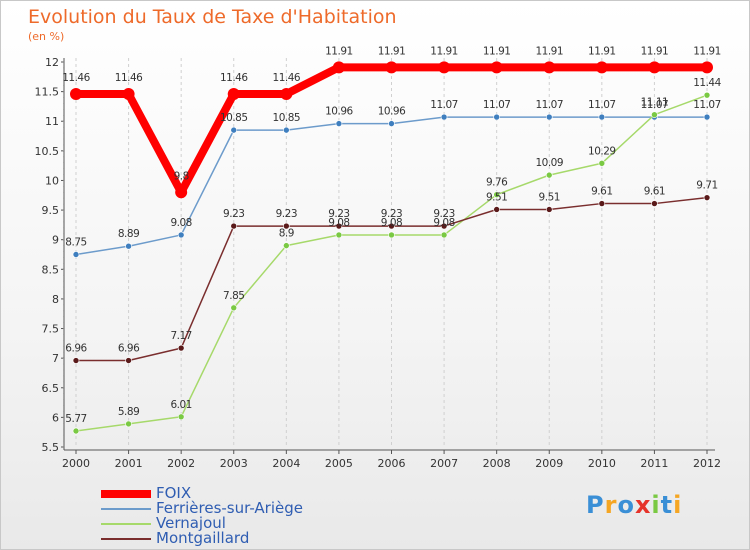 Image resolution: width=750 pixels, height=550 pixels. I want to click on data-label: 5.77, so click(75, 419).